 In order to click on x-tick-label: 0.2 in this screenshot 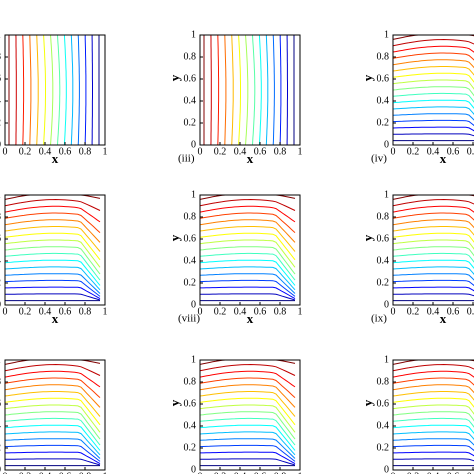, I will do `click(220, 151)`.